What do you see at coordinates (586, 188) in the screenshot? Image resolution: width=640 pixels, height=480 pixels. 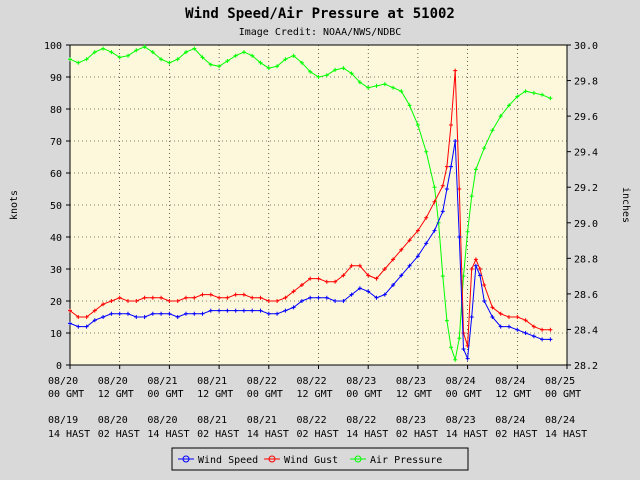 I see `y-tick-label-right: 29.2` at bounding box center [586, 188].